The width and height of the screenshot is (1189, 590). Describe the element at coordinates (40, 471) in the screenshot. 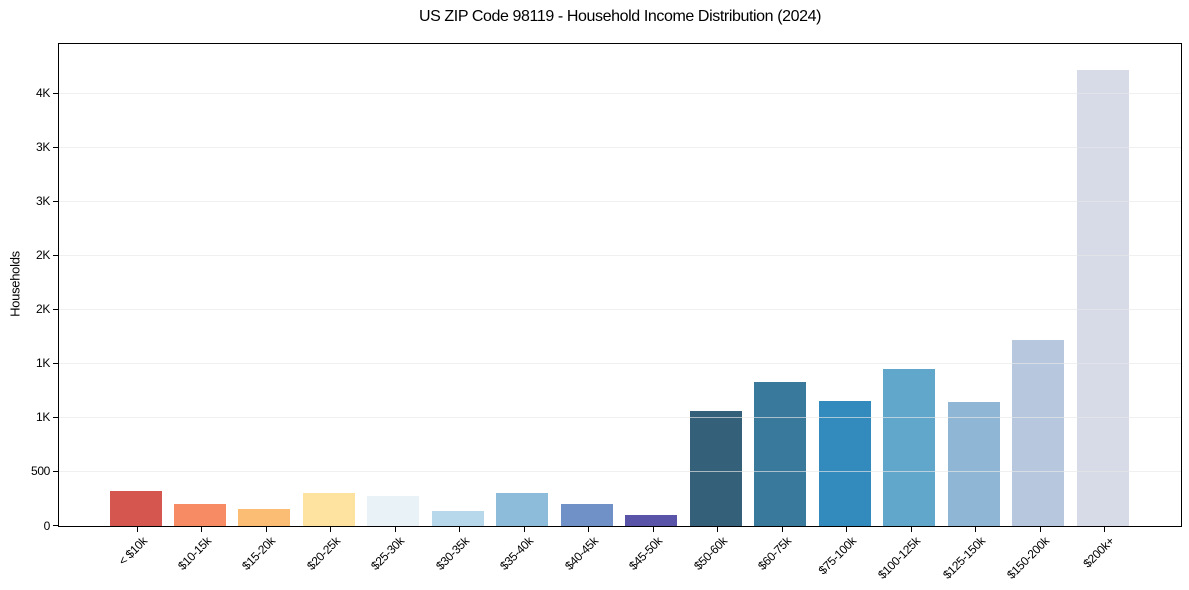

I see `y-tick-label: 500` at that location.